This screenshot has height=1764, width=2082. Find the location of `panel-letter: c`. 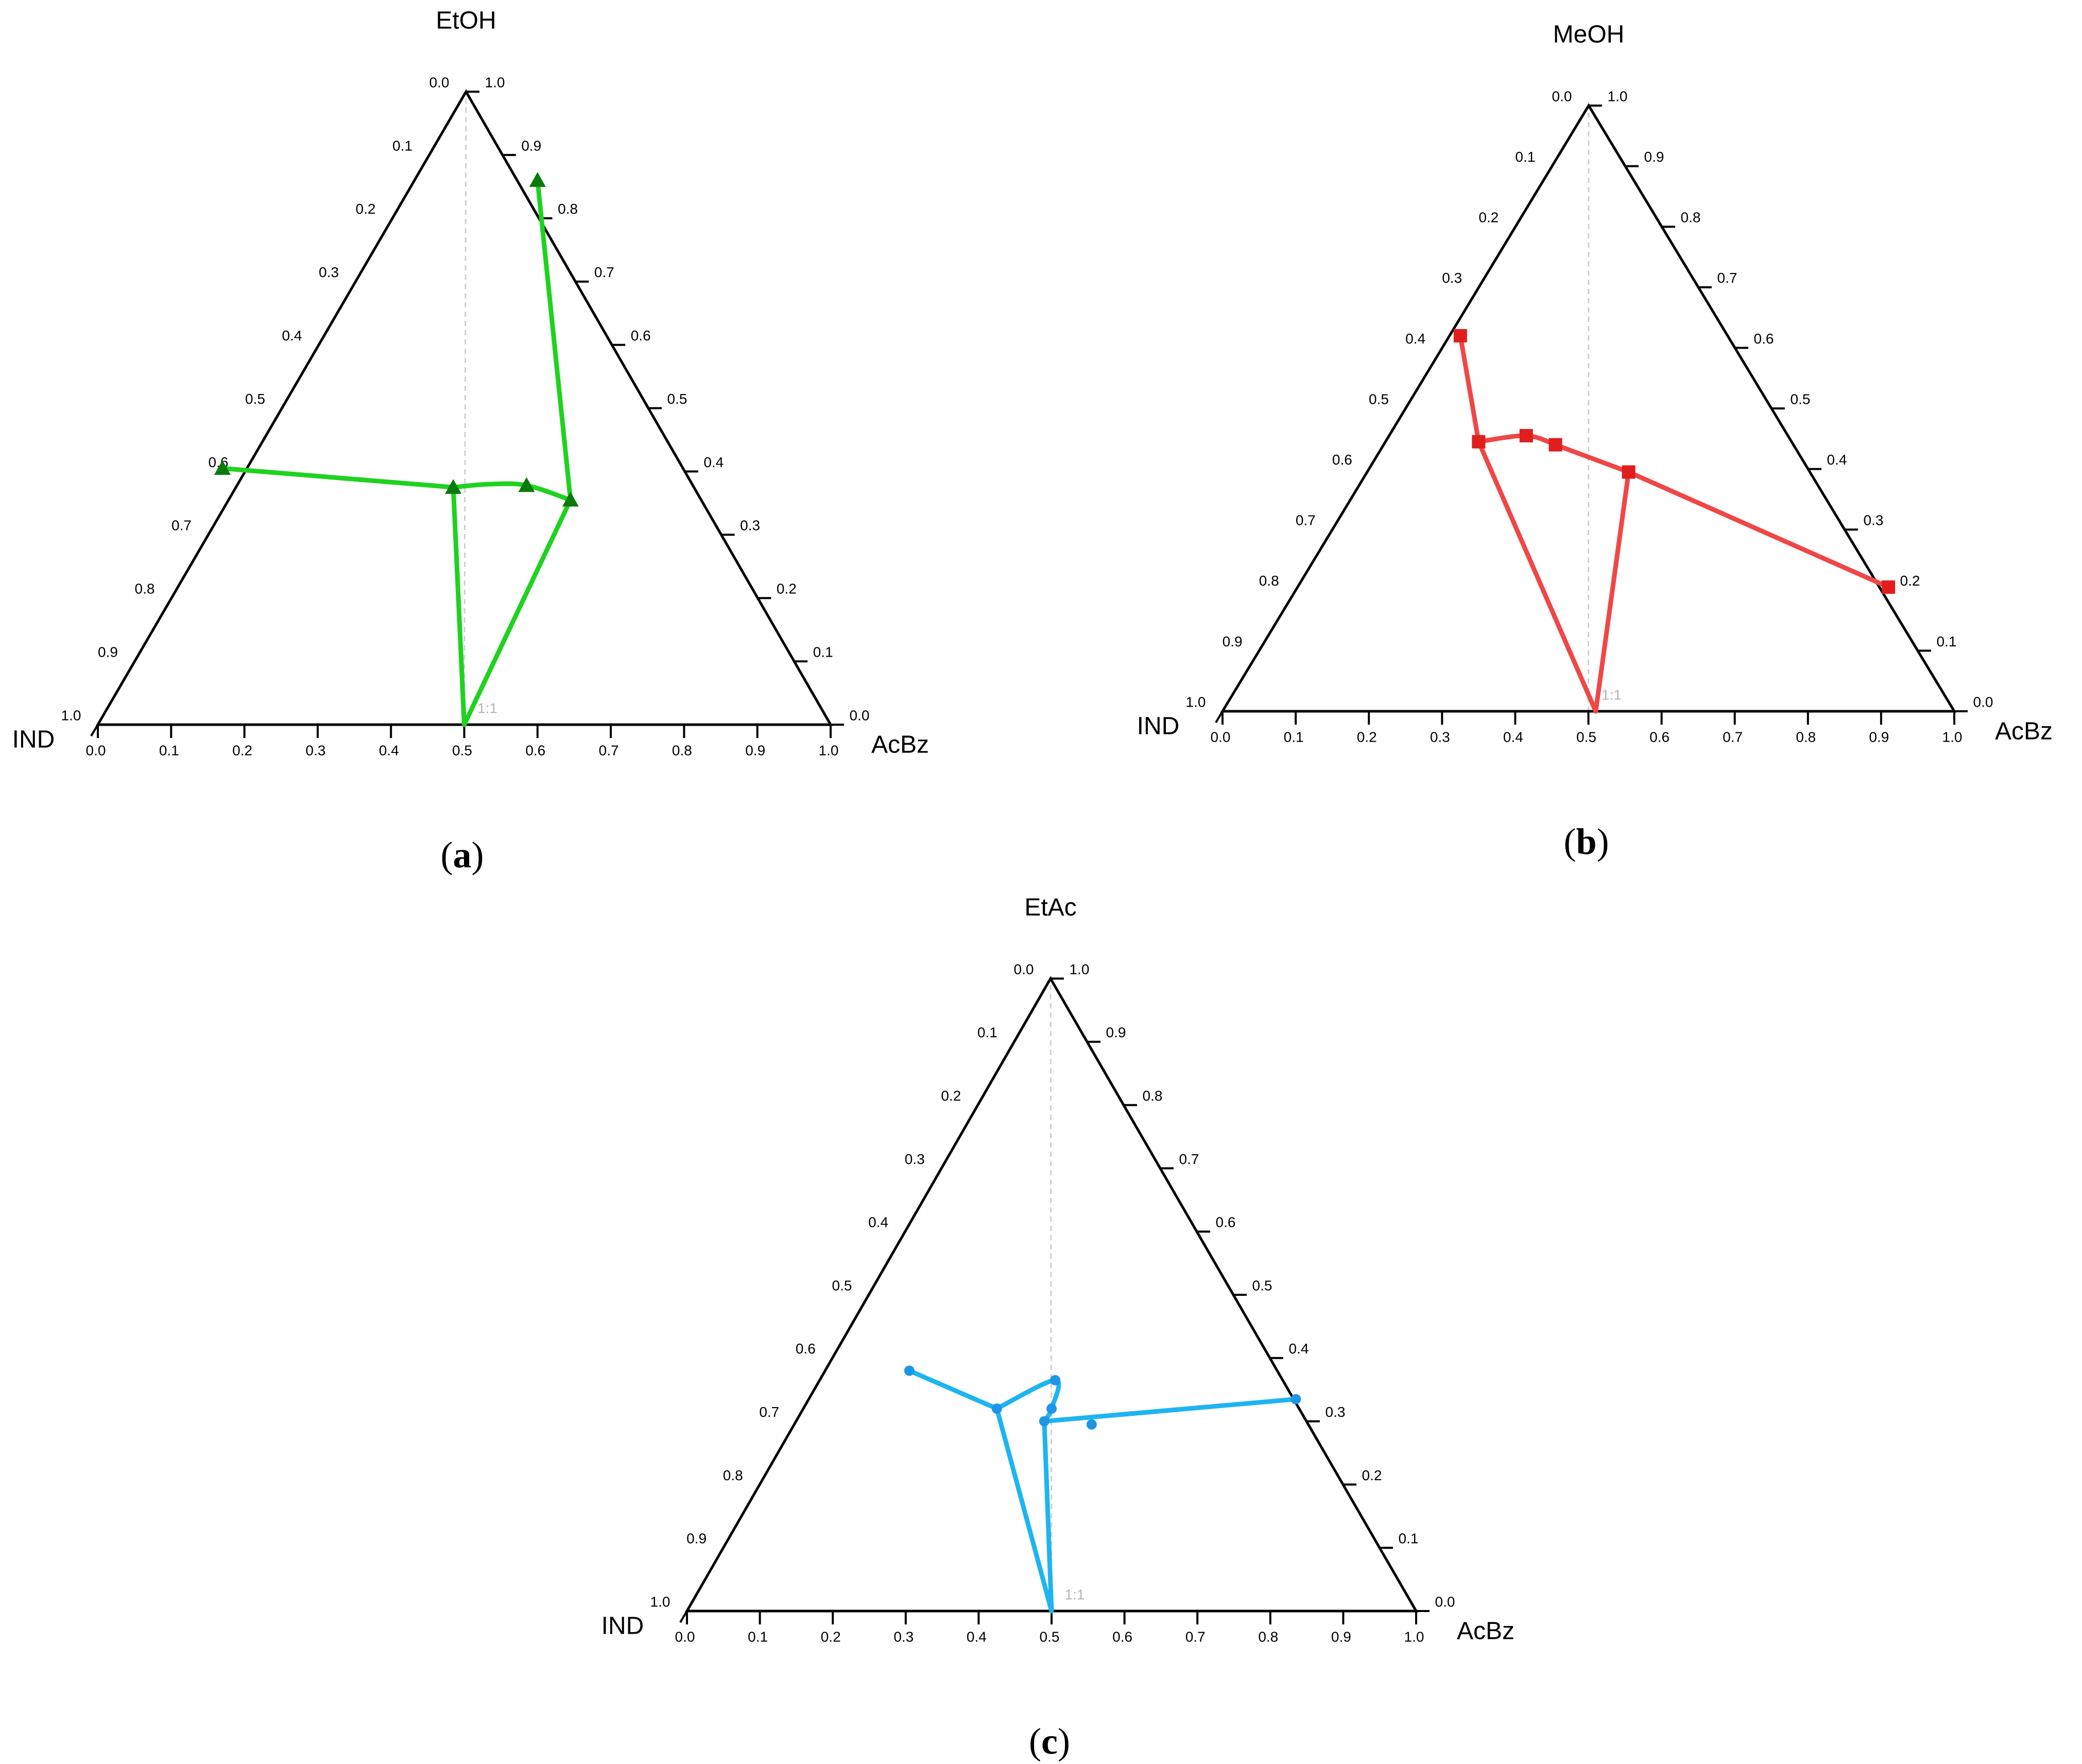

panel-letter: c is located at coordinates (1049, 1741).